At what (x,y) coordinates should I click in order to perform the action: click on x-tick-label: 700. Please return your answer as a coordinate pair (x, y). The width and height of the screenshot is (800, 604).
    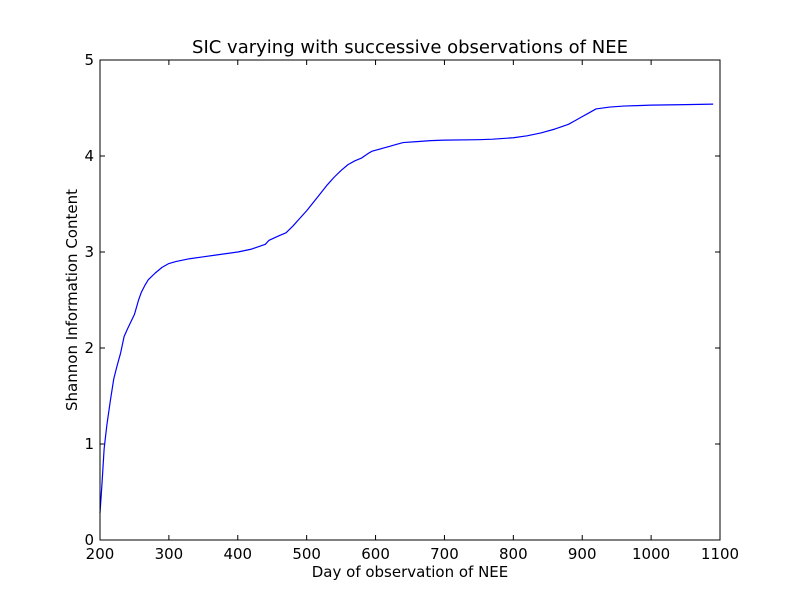
    Looking at the image, I should click on (444, 554).